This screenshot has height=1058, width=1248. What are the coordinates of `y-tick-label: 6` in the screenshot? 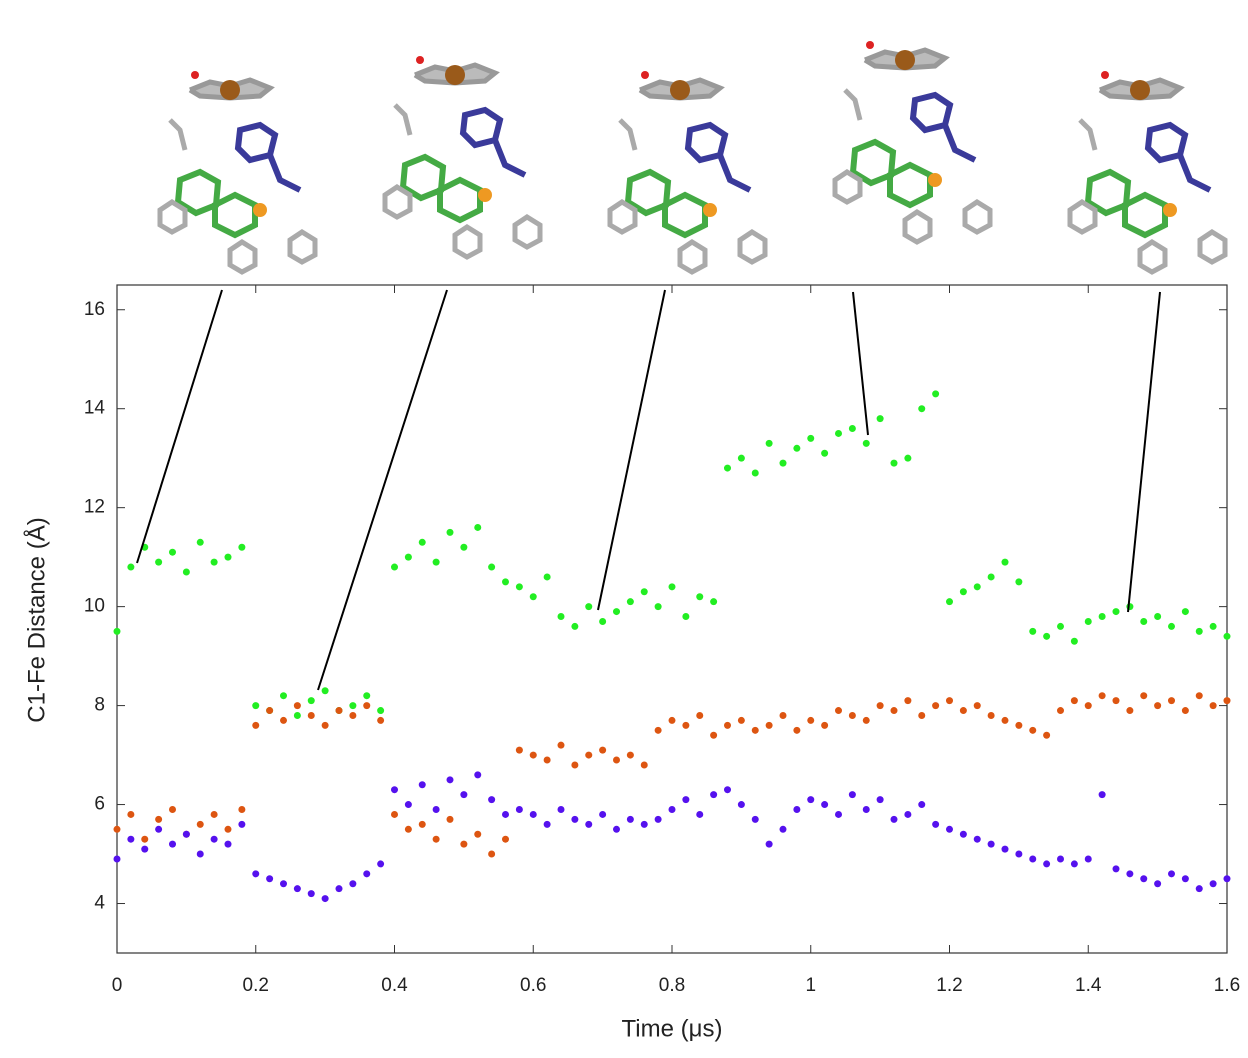 It's located at (99, 804).